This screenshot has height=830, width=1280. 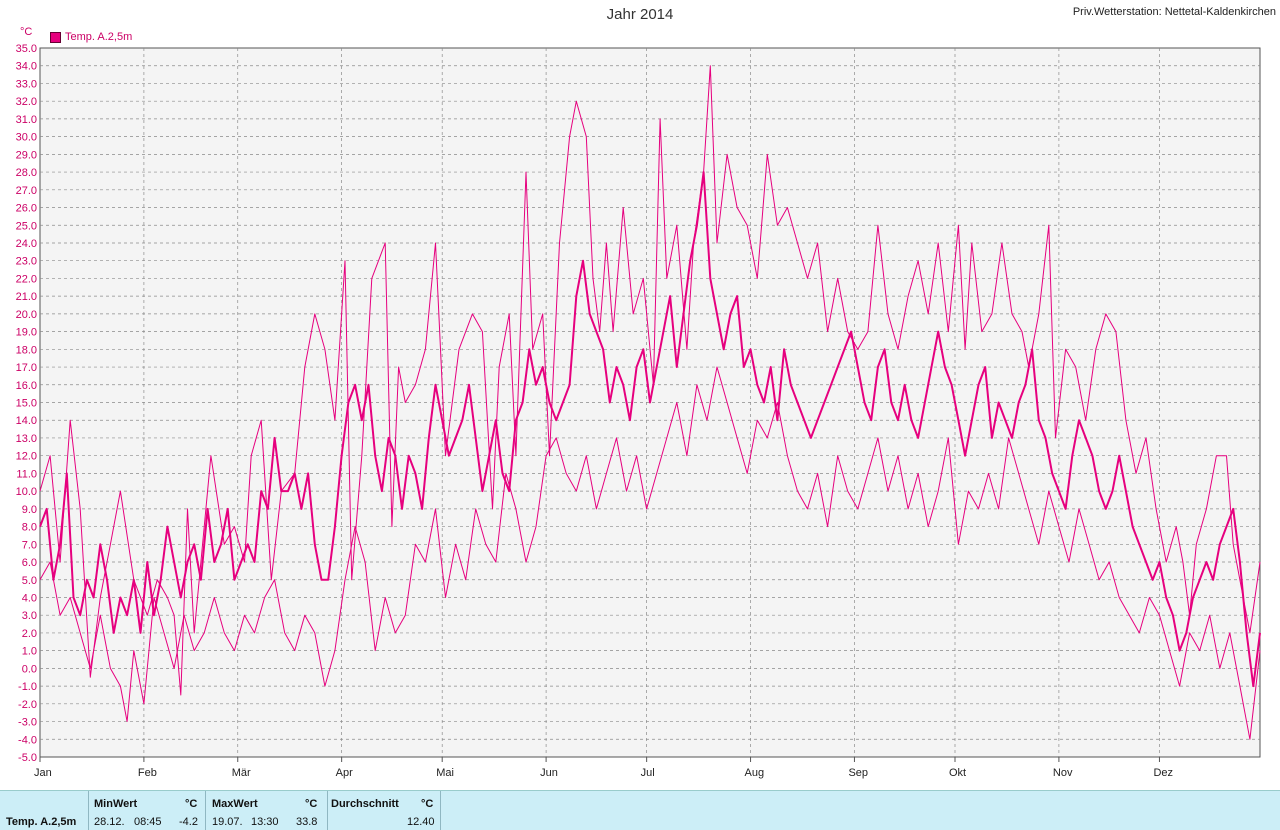 What do you see at coordinates (235, 804) in the screenshot?
I see `stats-max-header: MaxWert` at bounding box center [235, 804].